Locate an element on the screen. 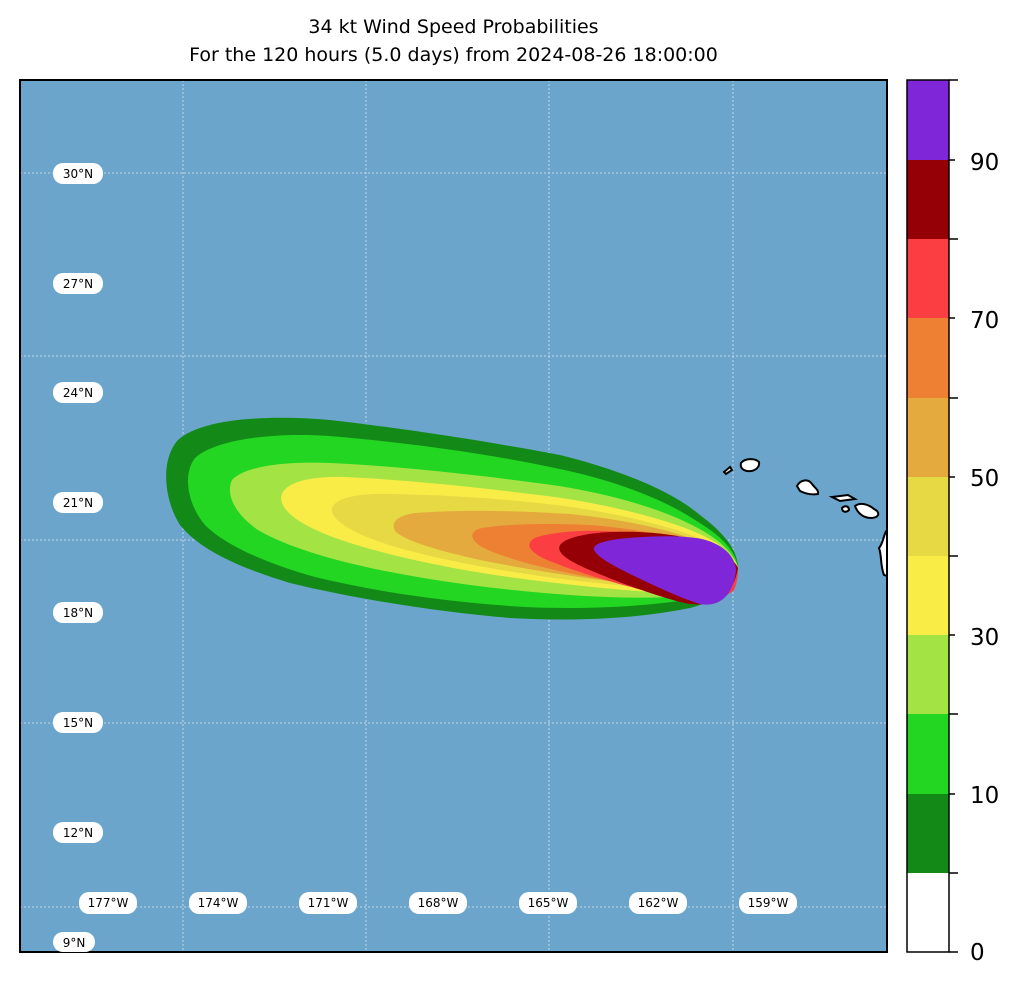 This screenshot has width=1024, height=989. lat-label-18N: 18°N is located at coordinates (78, 612).